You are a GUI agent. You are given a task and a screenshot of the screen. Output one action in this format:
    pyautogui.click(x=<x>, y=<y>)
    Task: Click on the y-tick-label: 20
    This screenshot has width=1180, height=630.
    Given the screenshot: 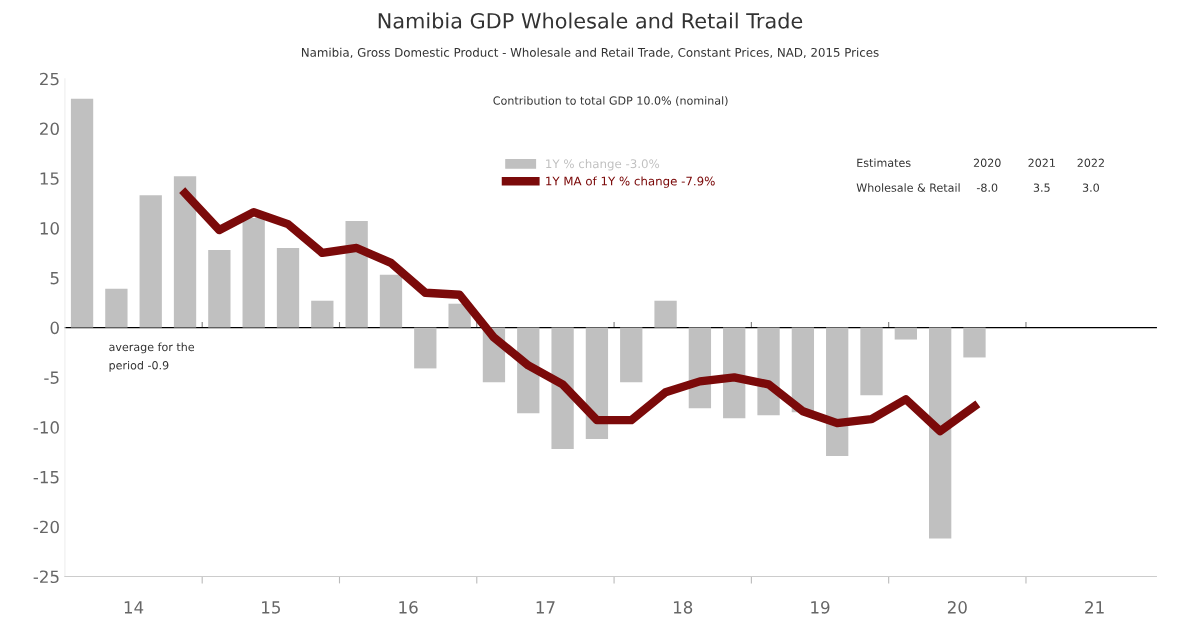 What is the action you would take?
    pyautogui.click(x=49, y=129)
    